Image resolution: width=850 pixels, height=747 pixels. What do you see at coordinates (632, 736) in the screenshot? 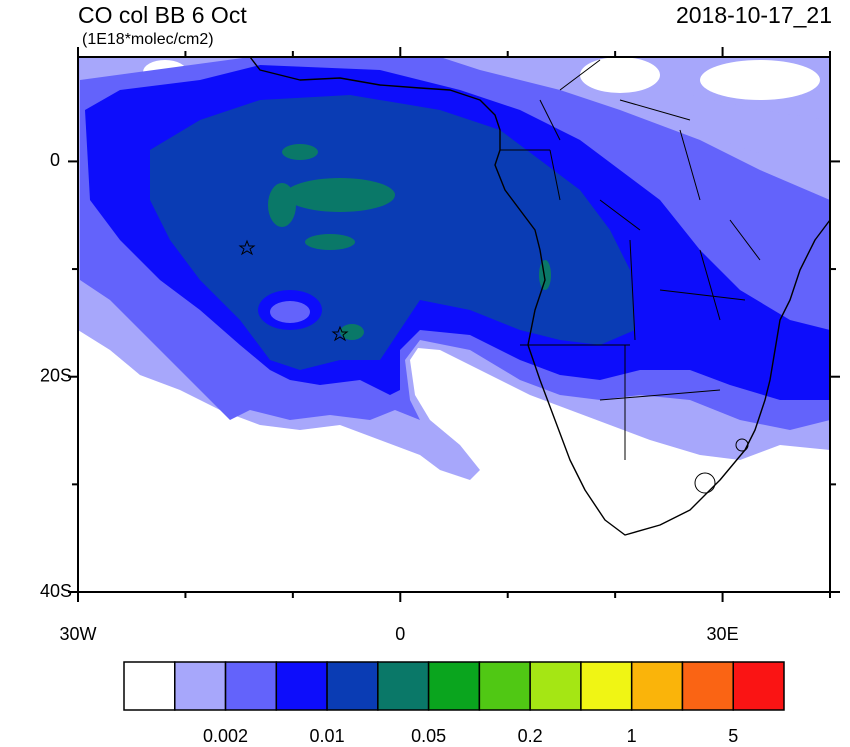
I see `colorbar-label: 1` at bounding box center [632, 736].